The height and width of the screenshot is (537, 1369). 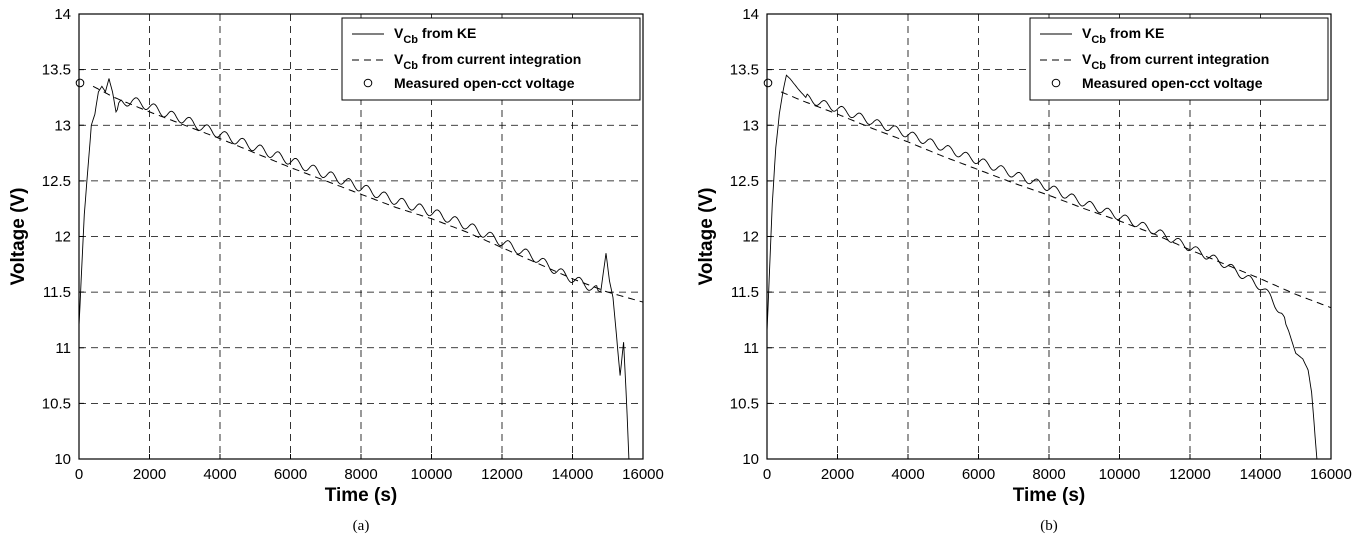 What do you see at coordinates (361, 526) in the screenshot?
I see `figure-caption: (a)` at bounding box center [361, 526].